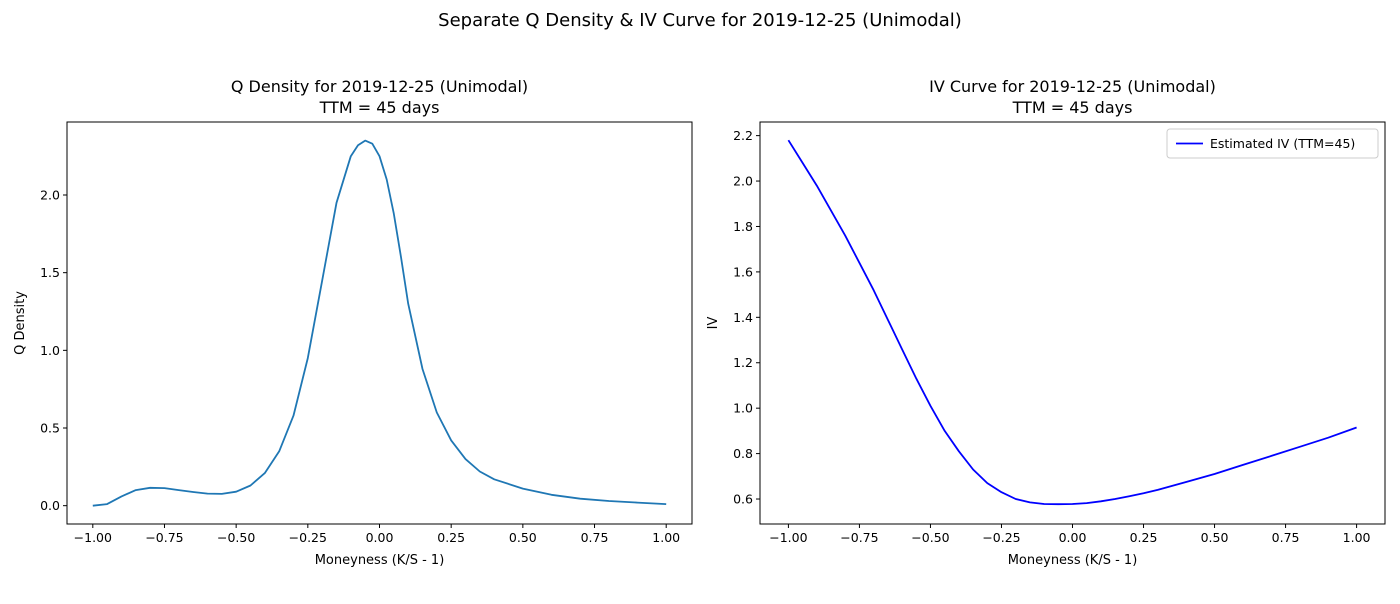  What do you see at coordinates (743, 135) in the screenshot?
I see `y-tick-label: 2.2` at bounding box center [743, 135].